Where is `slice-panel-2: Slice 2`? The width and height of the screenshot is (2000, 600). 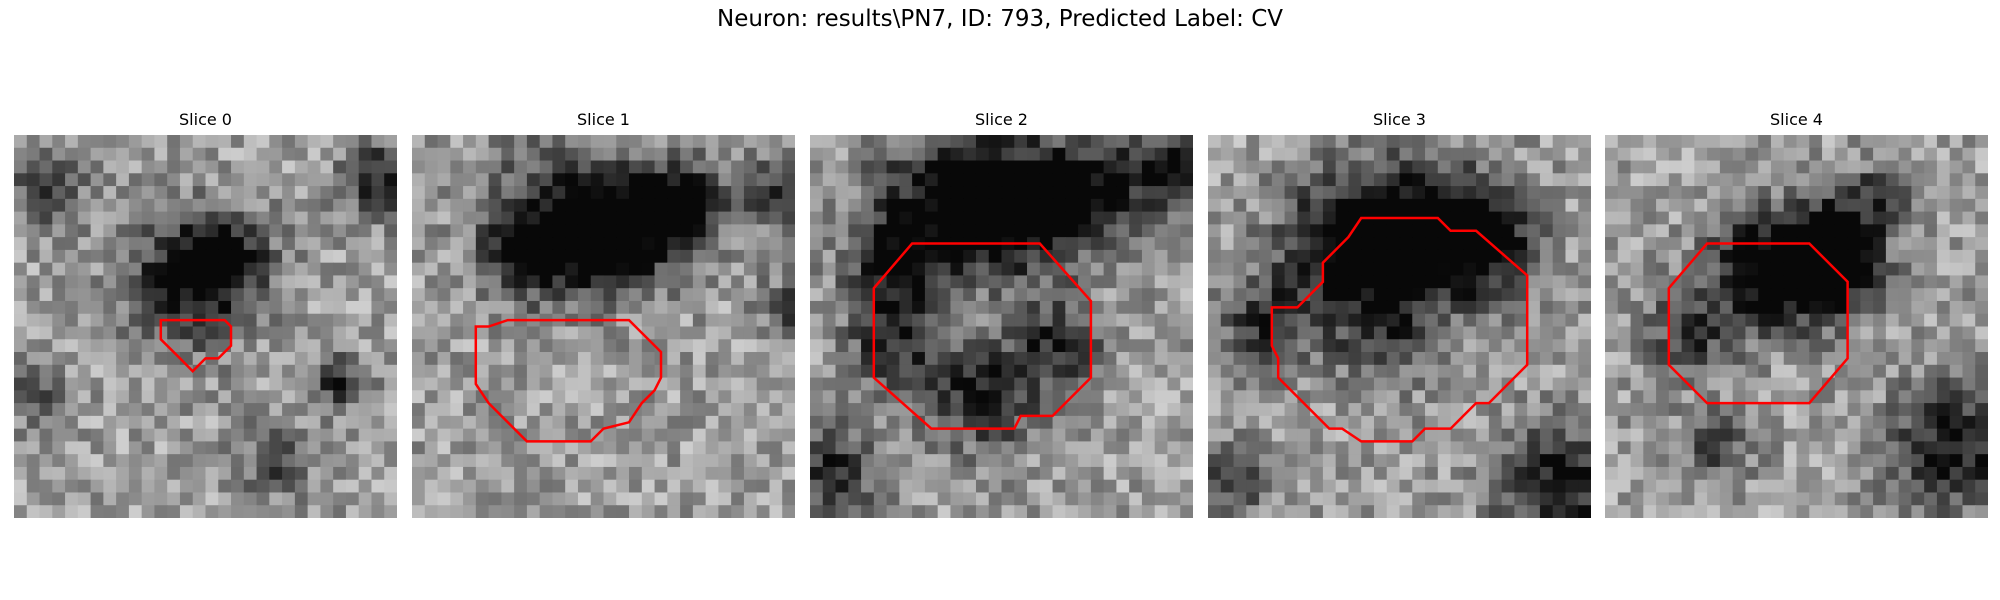 slice-panel-2: Slice 2 is located at coordinates (1001, 313).